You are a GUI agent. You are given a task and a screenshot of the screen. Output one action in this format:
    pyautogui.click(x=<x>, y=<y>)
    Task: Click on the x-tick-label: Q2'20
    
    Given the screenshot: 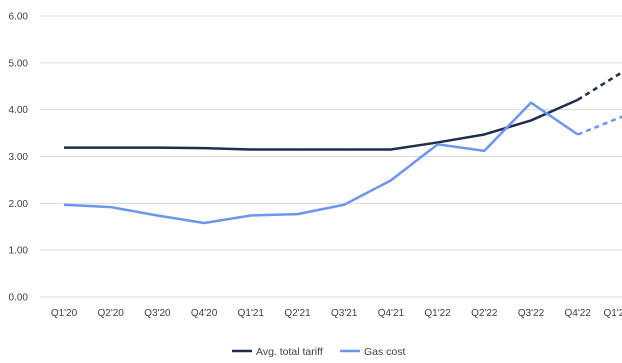 What is the action you would take?
    pyautogui.click(x=111, y=313)
    